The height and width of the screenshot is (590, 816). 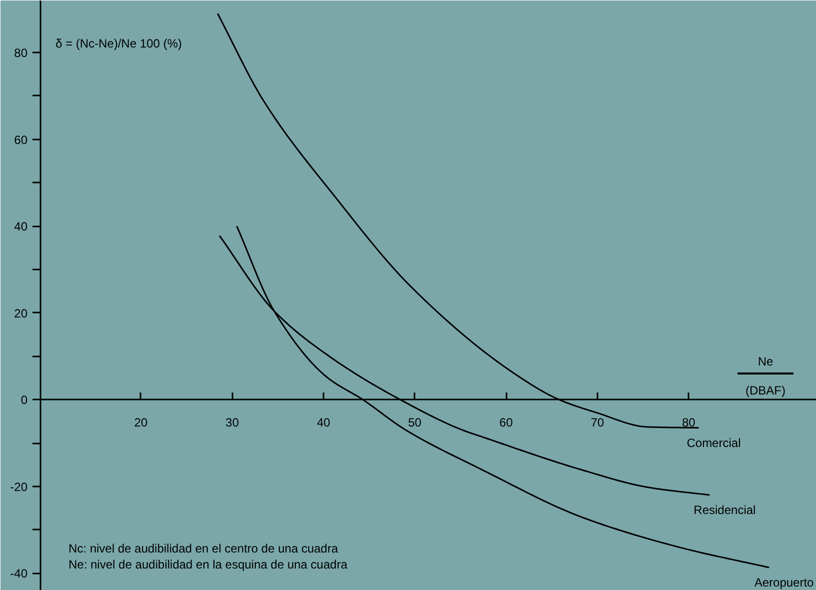 I want to click on x-tick-label: 60, so click(x=506, y=423).